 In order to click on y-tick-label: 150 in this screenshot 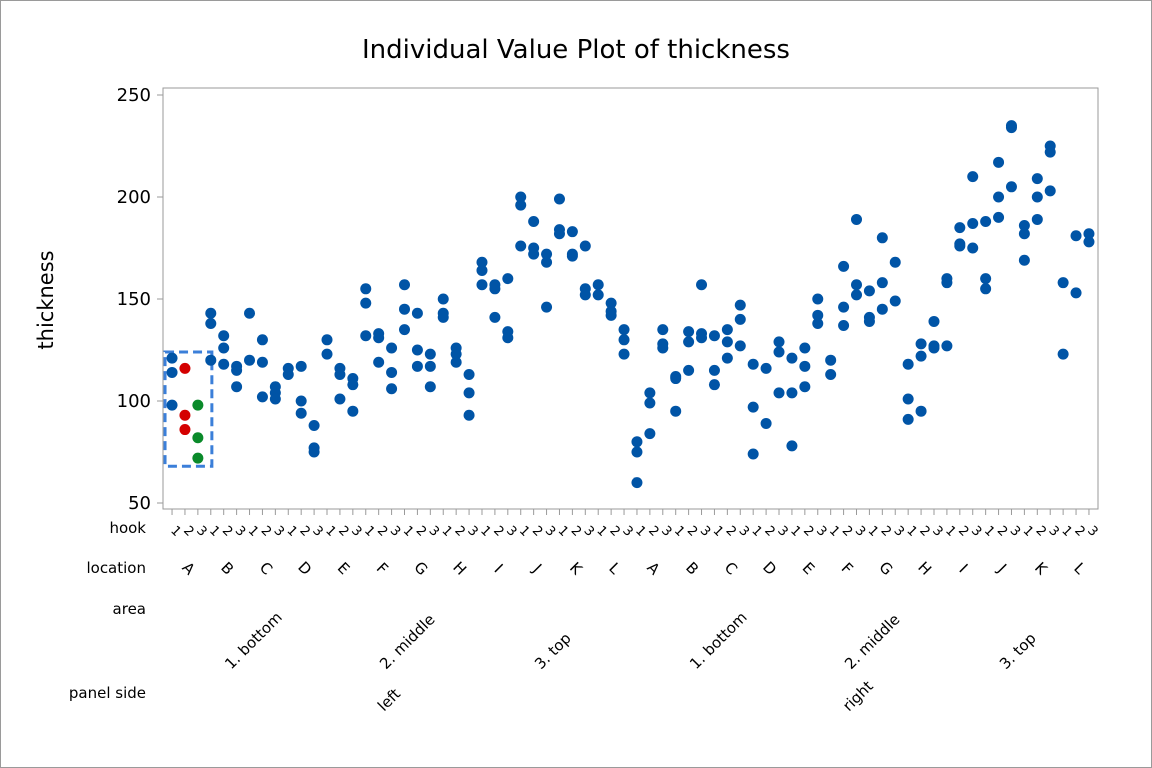, I will do `click(134, 299)`.